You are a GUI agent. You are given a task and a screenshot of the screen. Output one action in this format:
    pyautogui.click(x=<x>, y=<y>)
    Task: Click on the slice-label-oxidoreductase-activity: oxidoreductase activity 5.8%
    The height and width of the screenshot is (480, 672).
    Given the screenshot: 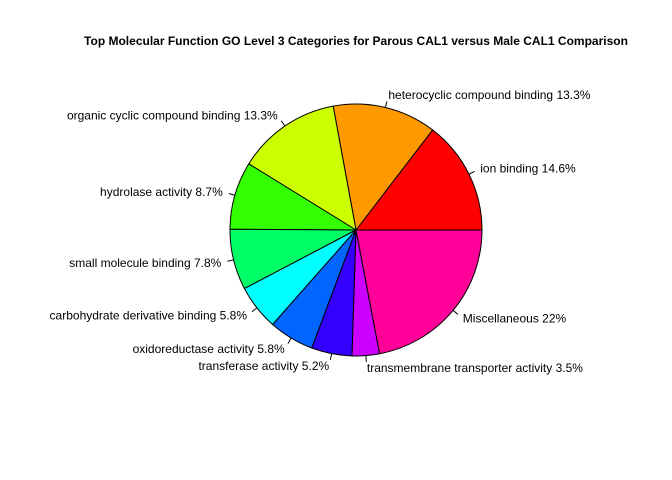 What is the action you would take?
    pyautogui.click(x=209, y=349)
    